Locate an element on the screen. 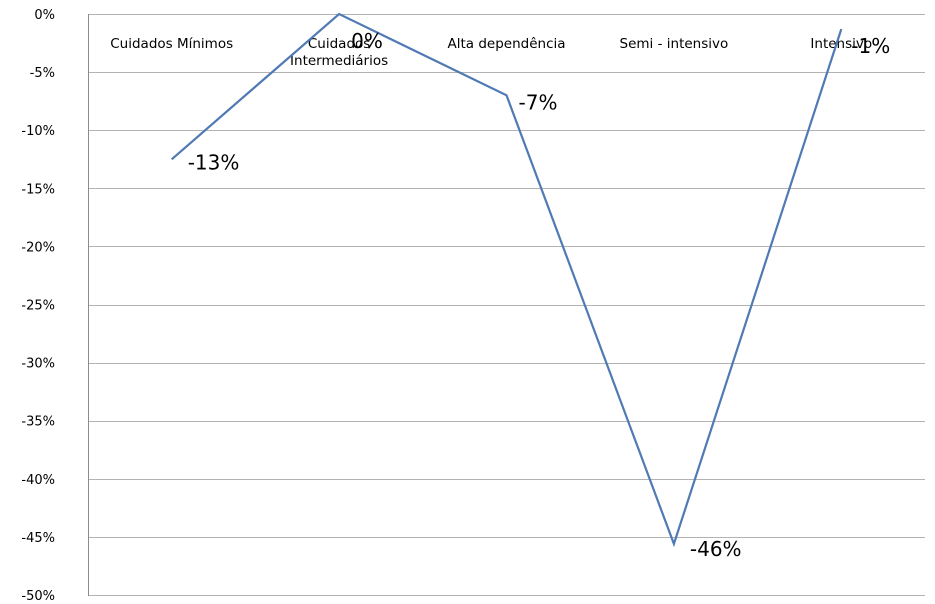 This screenshot has width=935, height=604. y-tick-label: -10% is located at coordinates (38, 131).